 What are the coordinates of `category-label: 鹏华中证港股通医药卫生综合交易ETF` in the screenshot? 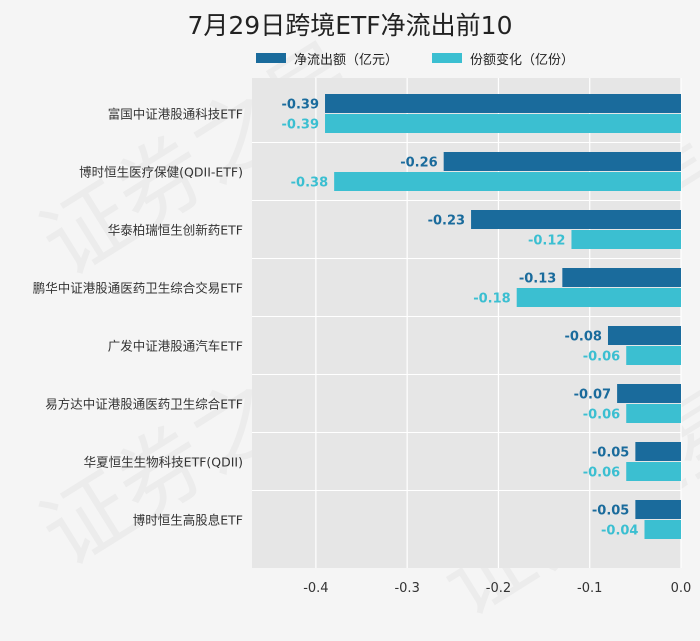 It's located at (138, 288).